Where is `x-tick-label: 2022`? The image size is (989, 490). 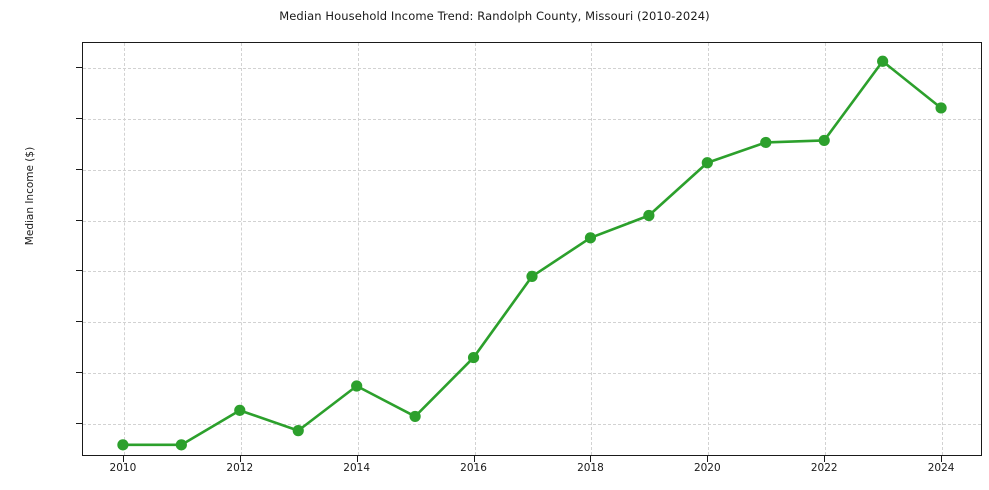 x-tick-label: 2022 is located at coordinates (824, 468).